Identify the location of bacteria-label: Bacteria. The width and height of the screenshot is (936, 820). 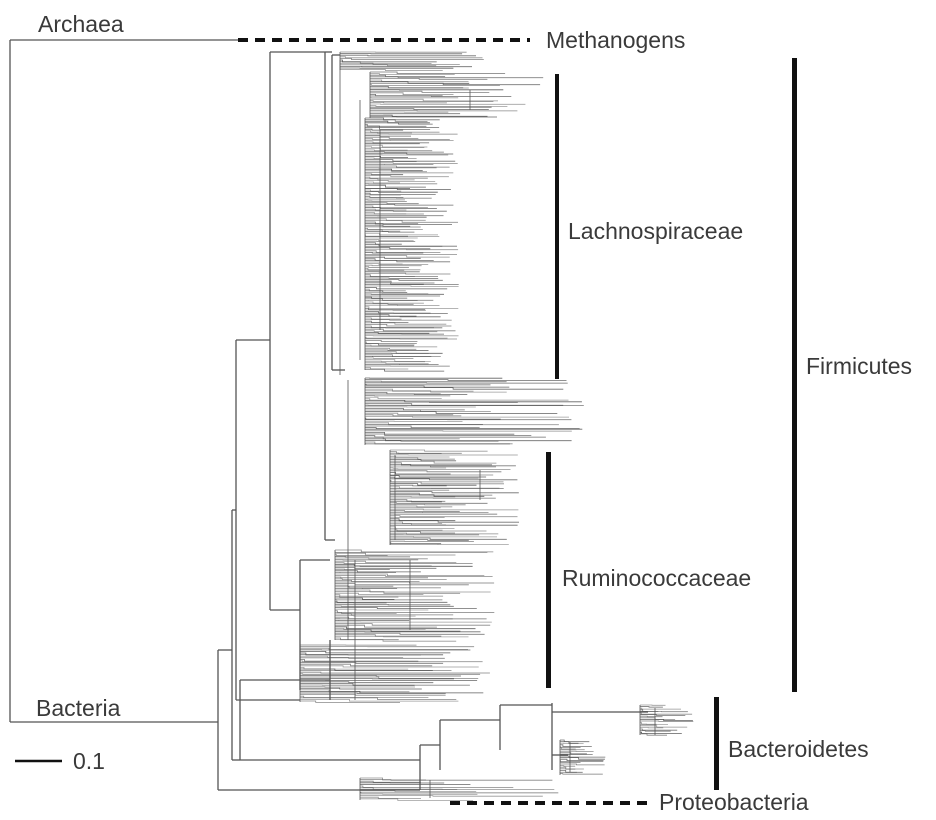
(78, 708).